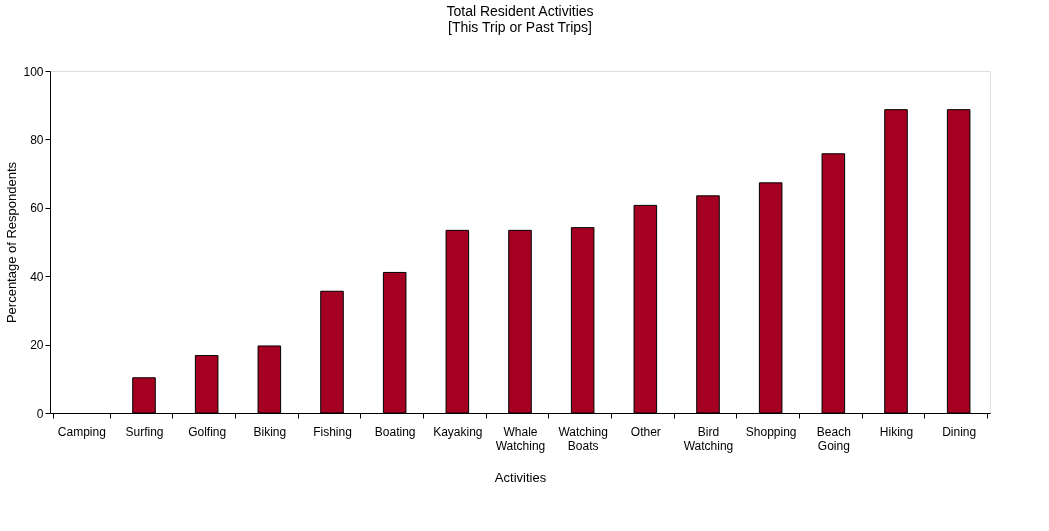 Image resolution: width=1049 pixels, height=531 pixels. I want to click on x-tick-label: Other, so click(645, 431).